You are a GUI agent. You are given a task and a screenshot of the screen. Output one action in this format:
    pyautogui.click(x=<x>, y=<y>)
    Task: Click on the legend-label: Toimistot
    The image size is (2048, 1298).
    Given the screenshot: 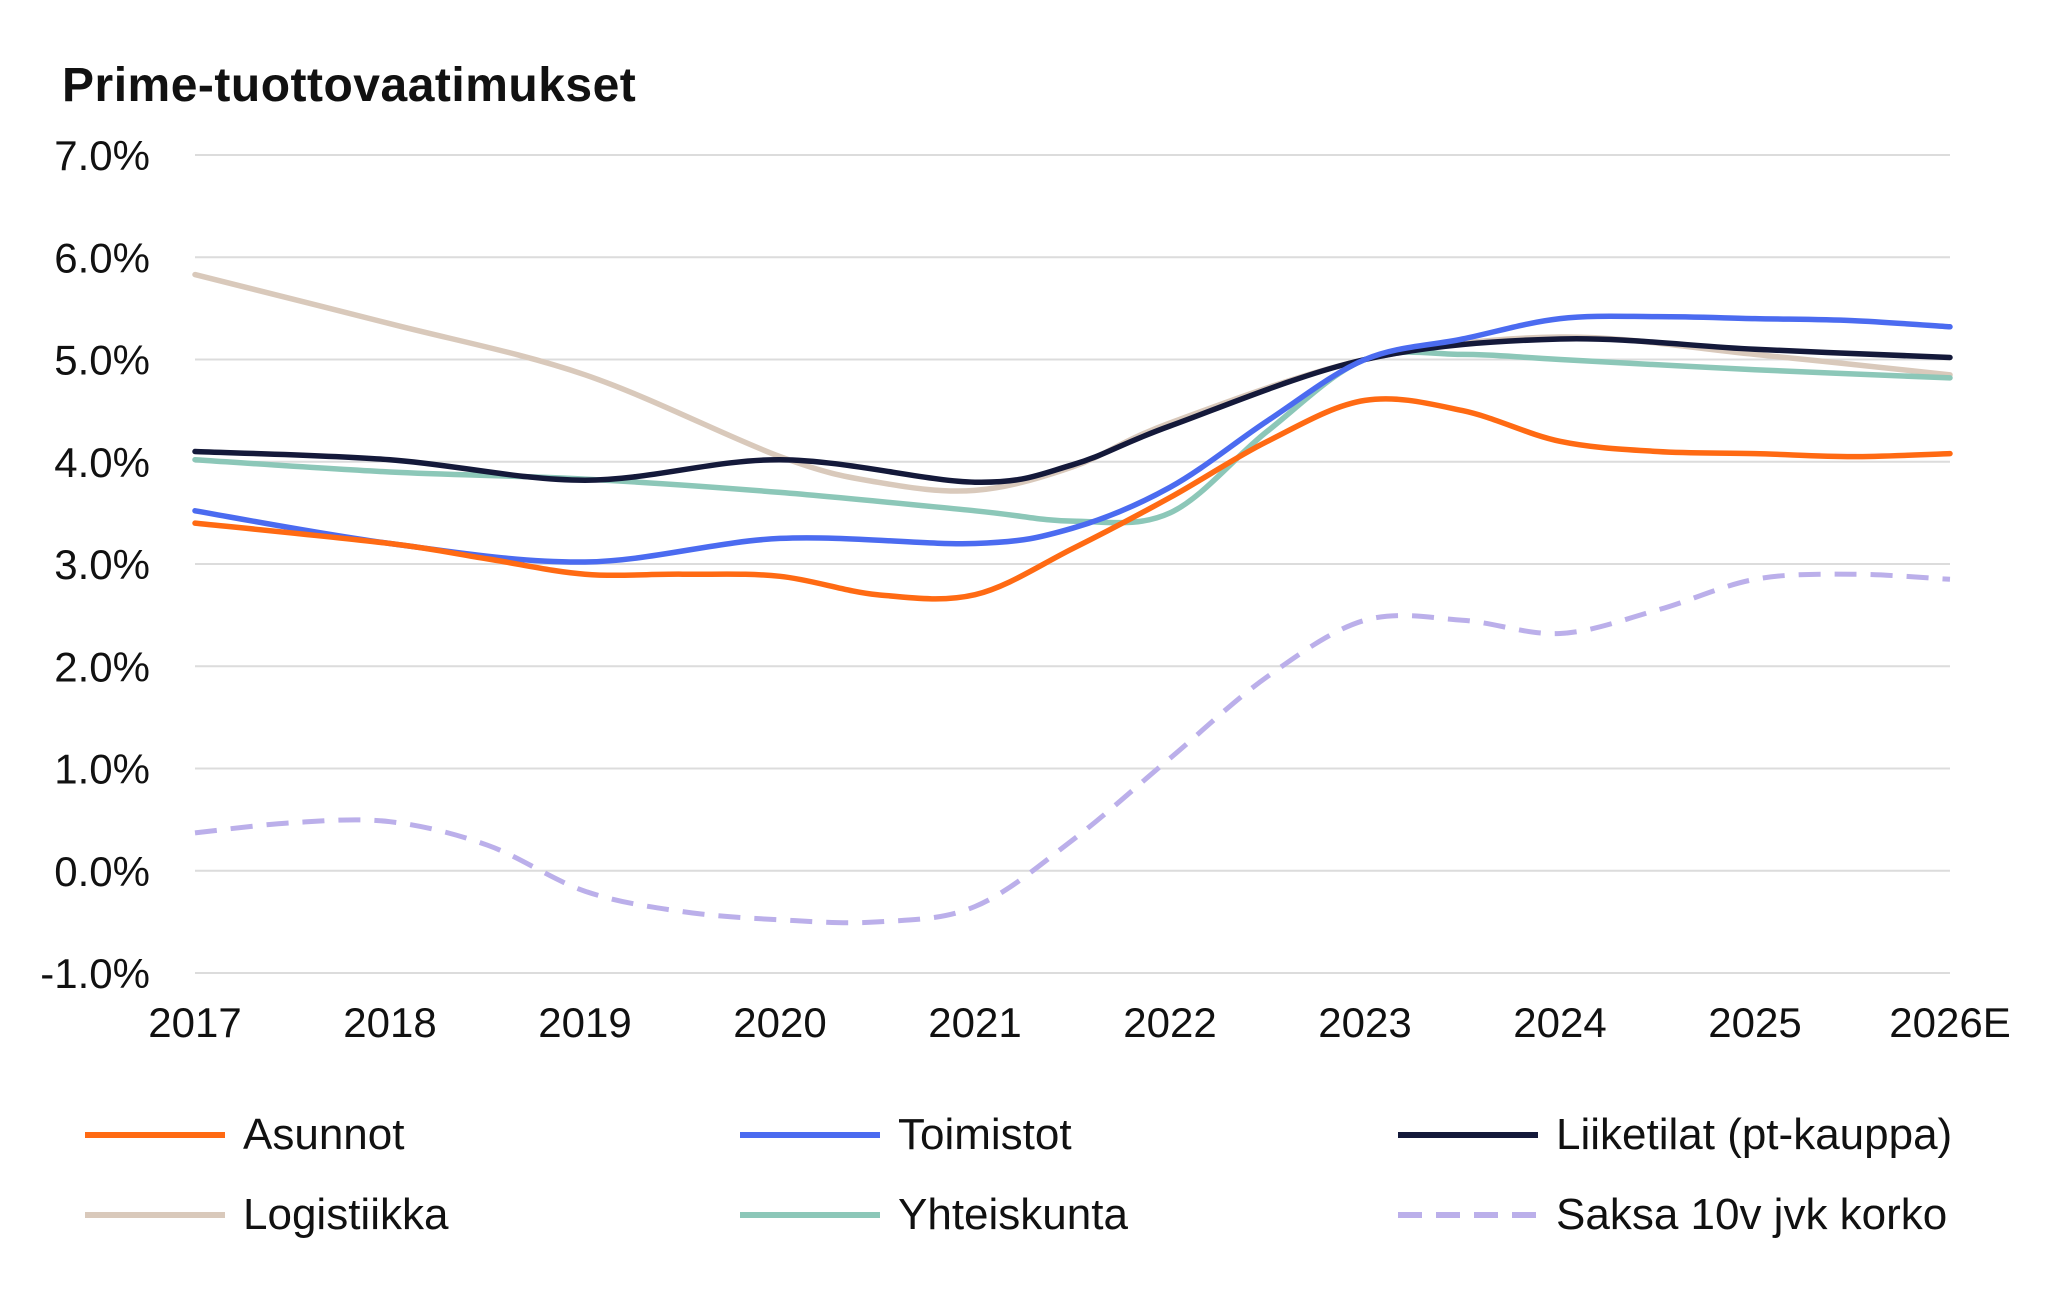 What is the action you would take?
    pyautogui.click(x=985, y=1134)
    